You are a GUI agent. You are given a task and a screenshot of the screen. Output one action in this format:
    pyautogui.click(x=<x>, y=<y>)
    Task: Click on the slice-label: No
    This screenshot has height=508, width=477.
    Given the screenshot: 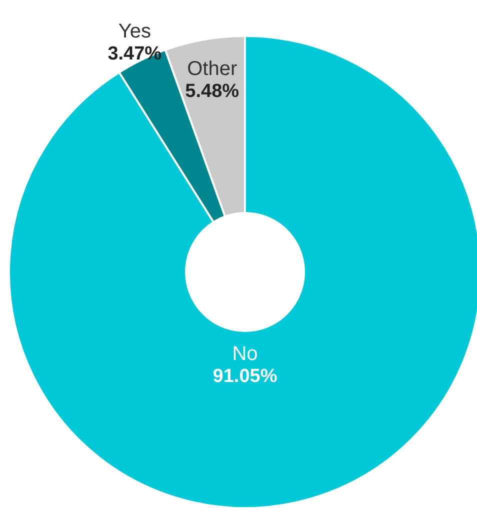 What is the action you would take?
    pyautogui.click(x=245, y=354)
    